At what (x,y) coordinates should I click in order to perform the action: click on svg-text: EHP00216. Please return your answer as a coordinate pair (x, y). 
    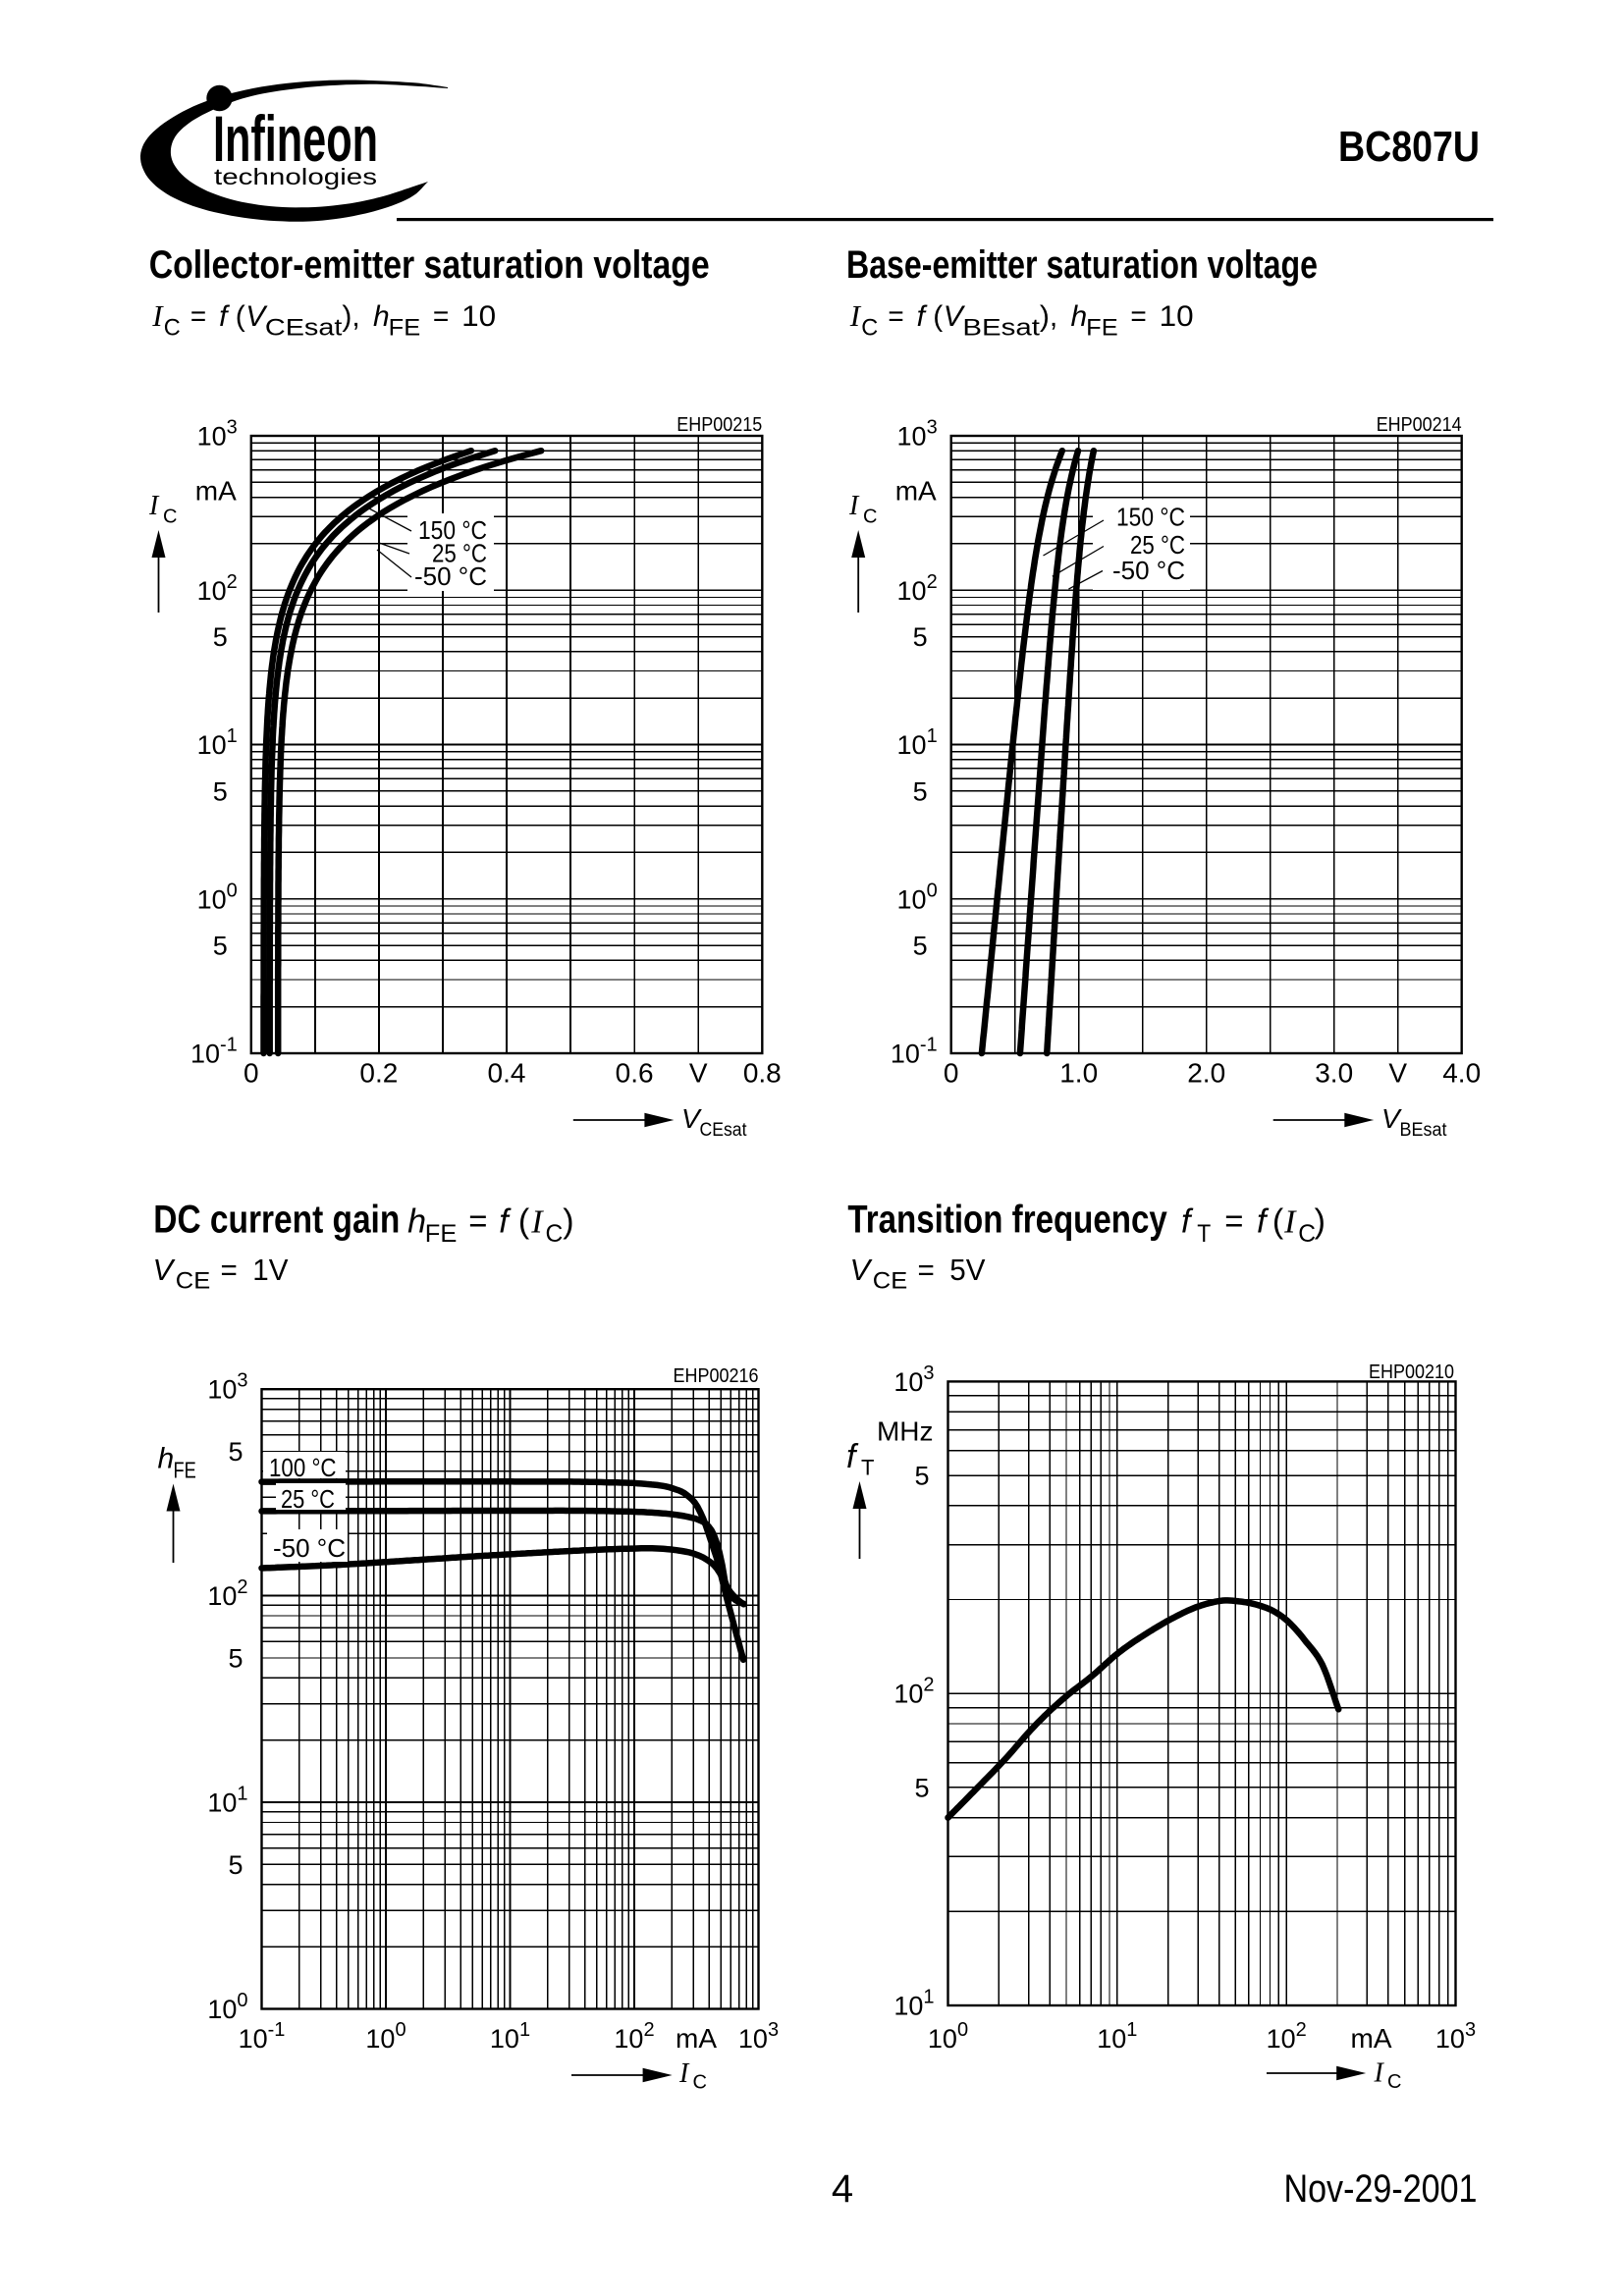
    Looking at the image, I should click on (716, 1376).